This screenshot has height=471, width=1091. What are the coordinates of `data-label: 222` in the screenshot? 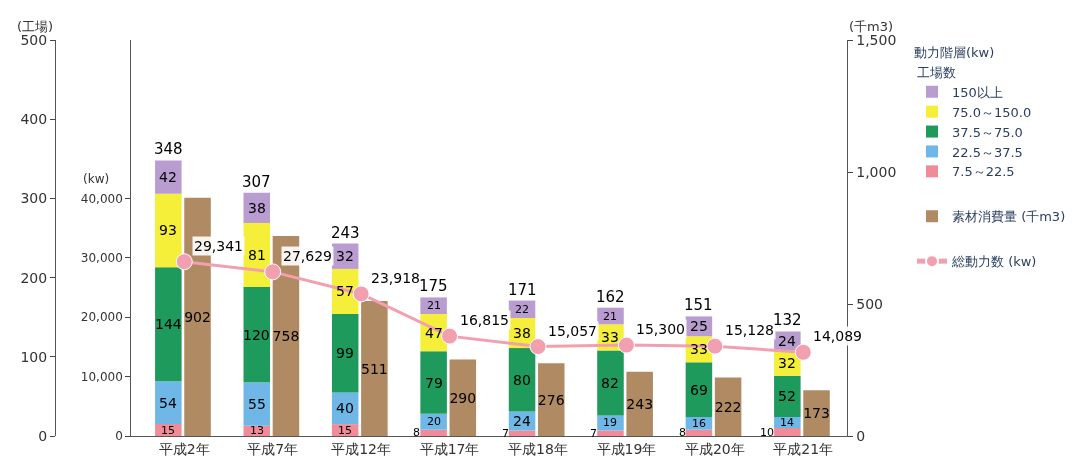 It's located at (728, 406).